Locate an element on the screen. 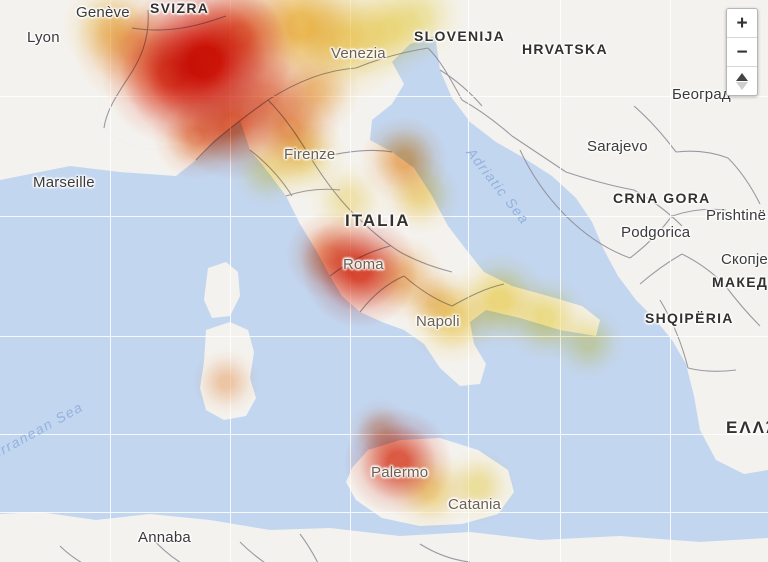 The height and width of the screenshot is (562, 768). minus-icon: − is located at coordinates (742, 52).